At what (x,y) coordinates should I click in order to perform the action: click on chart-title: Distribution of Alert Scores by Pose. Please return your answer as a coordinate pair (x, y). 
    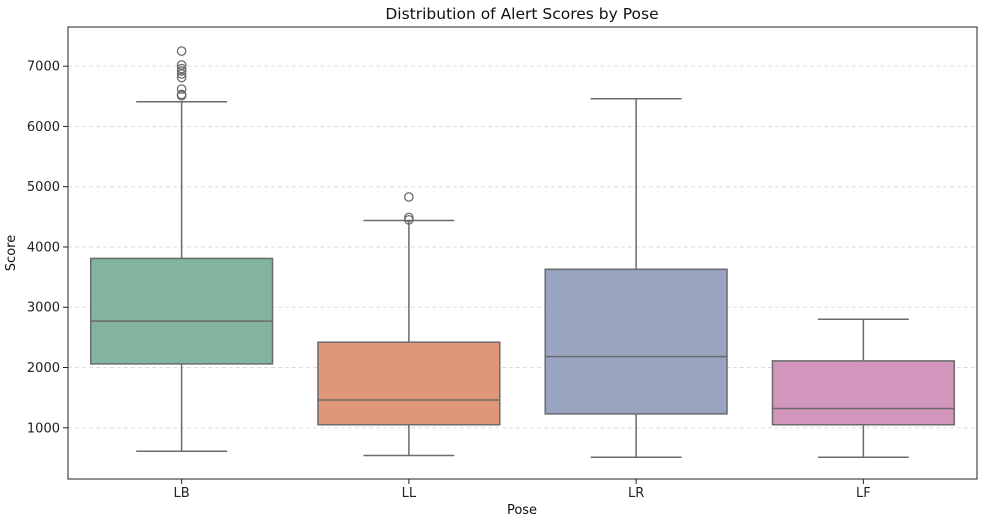
    Looking at the image, I should click on (521, 14).